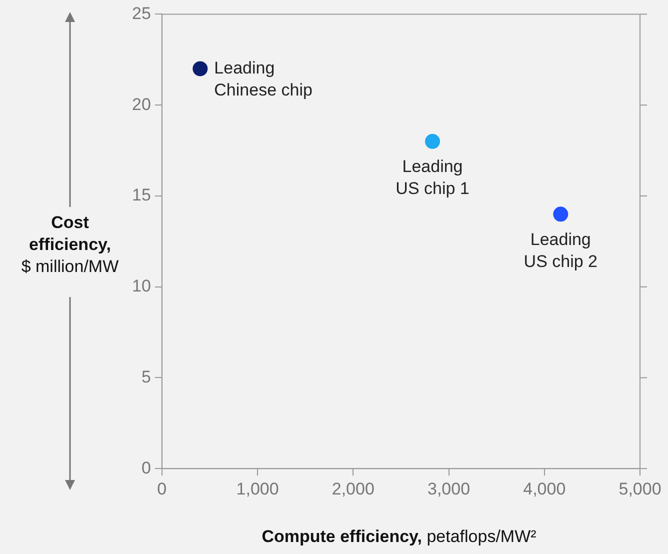 The width and height of the screenshot is (668, 554). Describe the element at coordinates (162, 488) in the screenshot. I see `x-tick-label: 0` at that location.